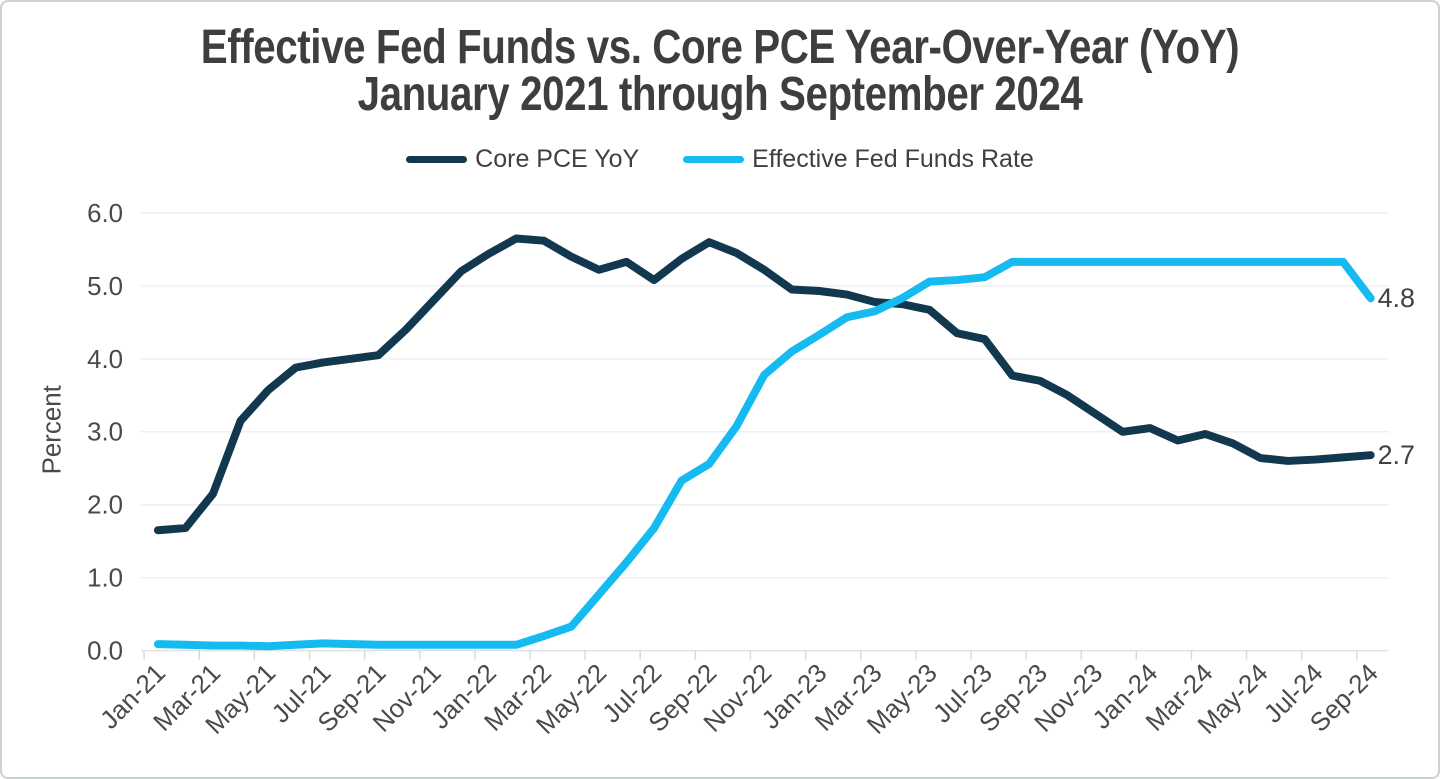 The width and height of the screenshot is (1440, 779). What do you see at coordinates (105, 506) in the screenshot?
I see `y-tick-label: 2.0` at bounding box center [105, 506].